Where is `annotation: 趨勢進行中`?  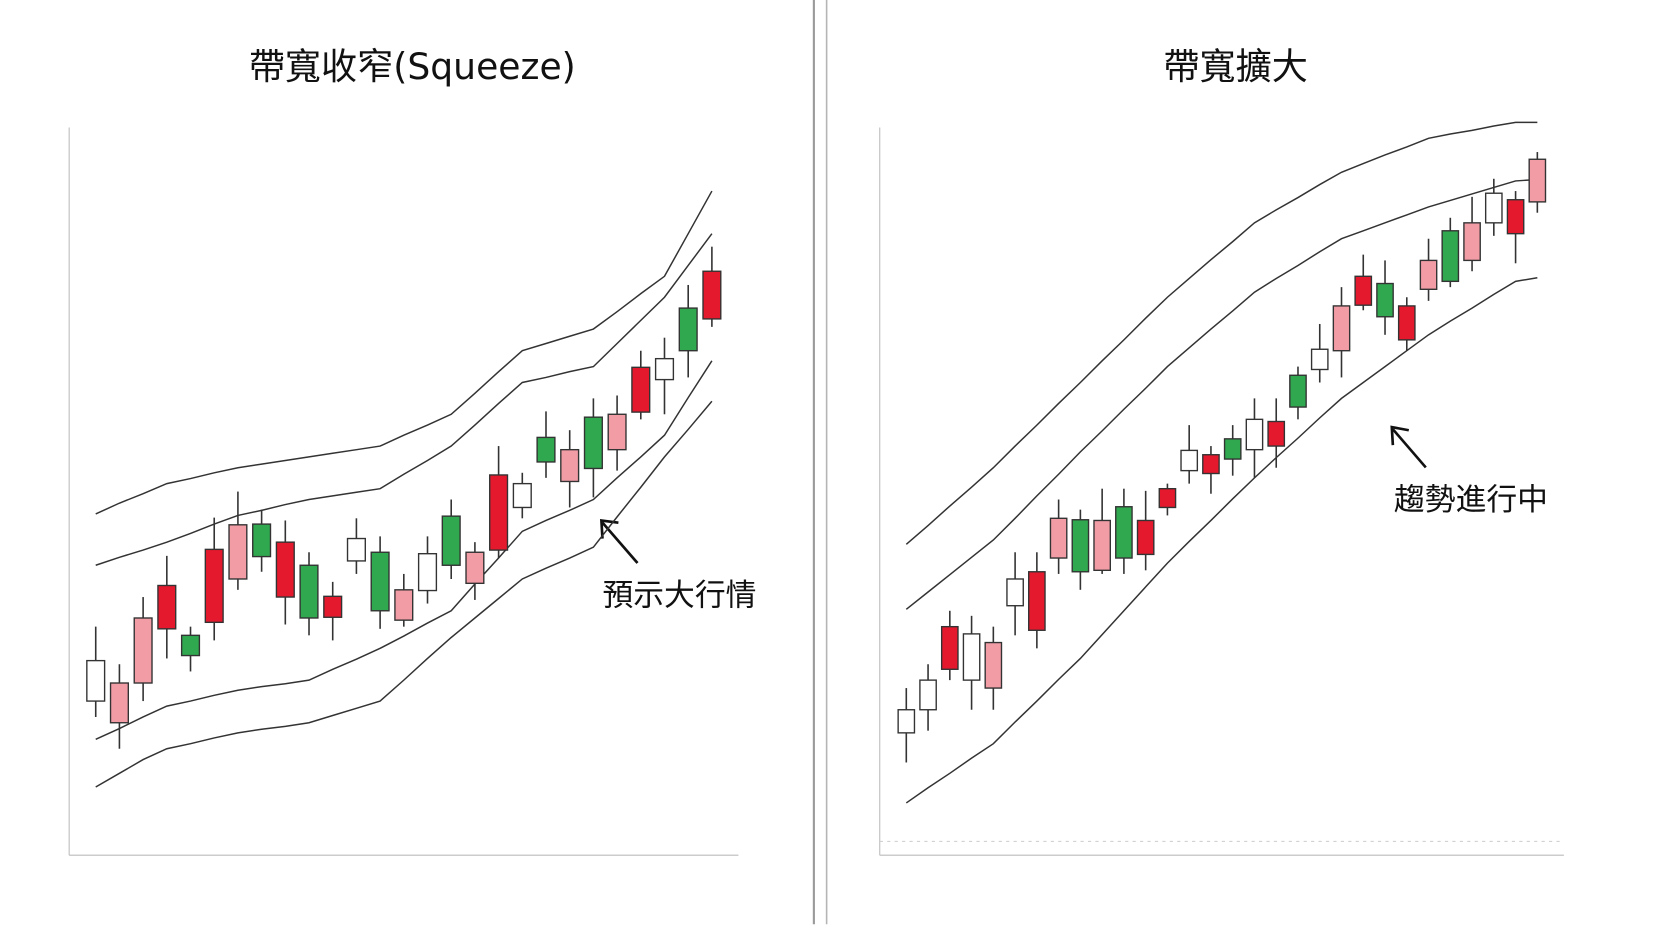 annotation: 趨勢進行中 is located at coordinates (1471, 500).